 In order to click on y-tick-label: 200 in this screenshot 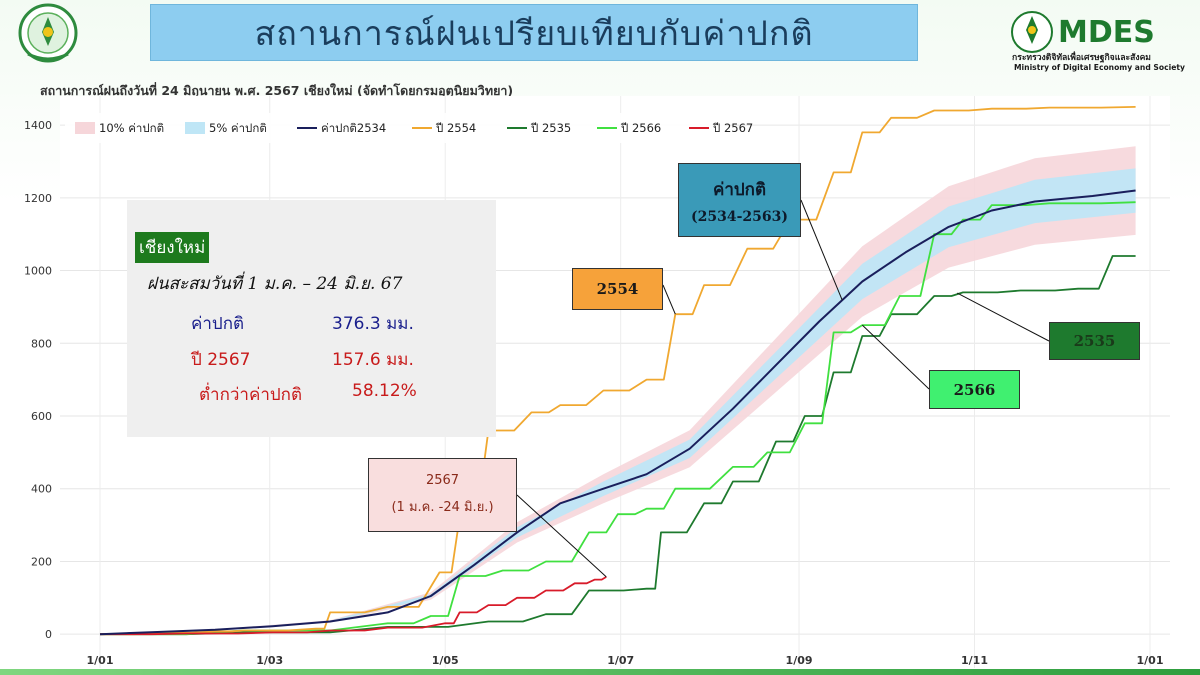, I will do `click(41, 561)`.